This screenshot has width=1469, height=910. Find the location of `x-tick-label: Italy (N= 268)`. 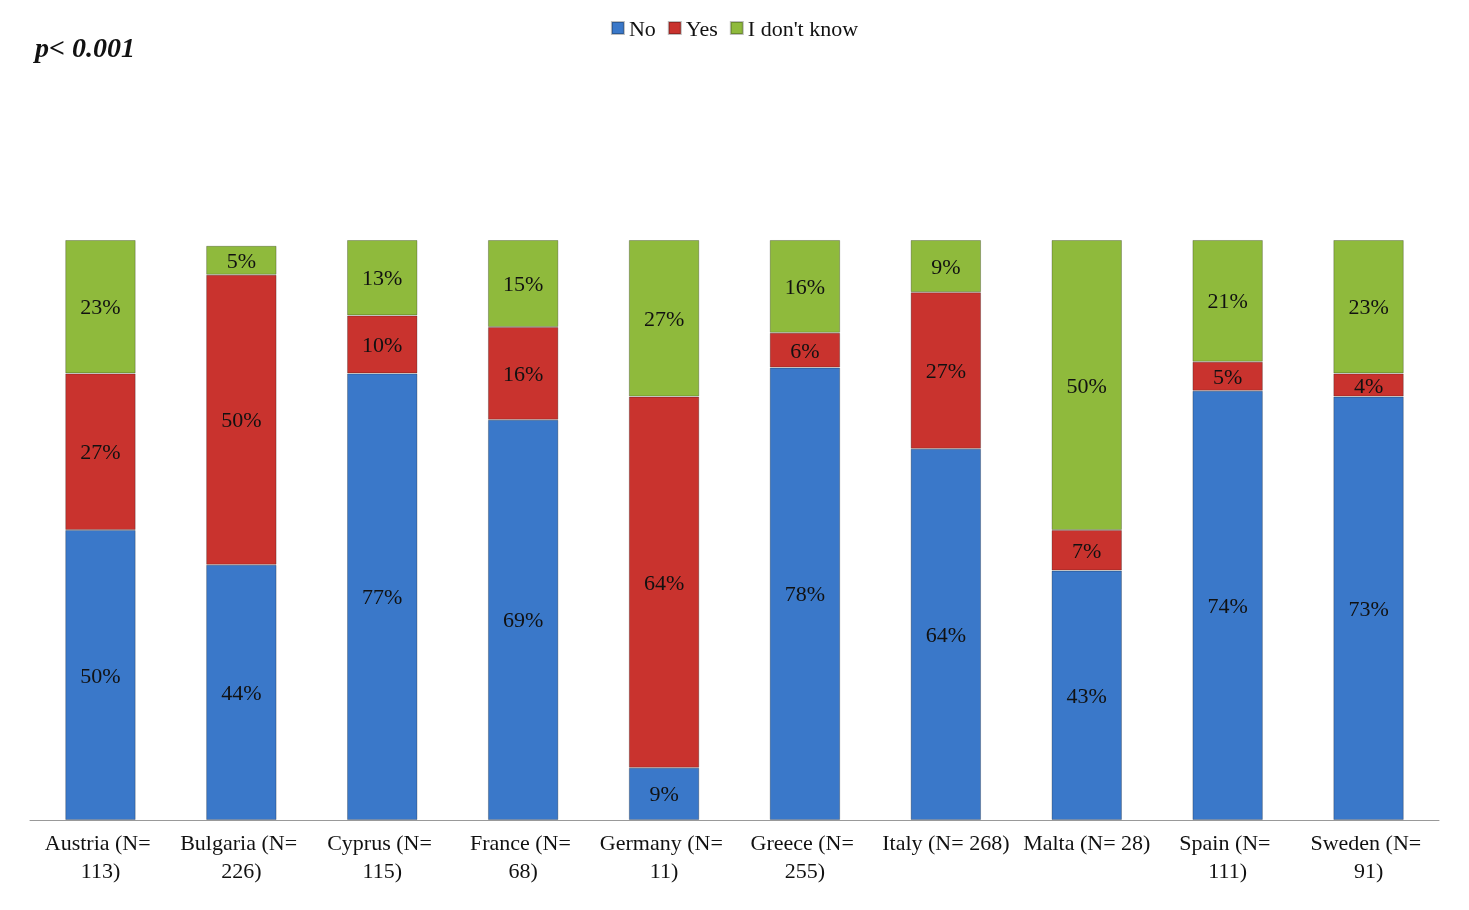

x-tick-label: Italy (N= 268) is located at coordinates (946, 842).